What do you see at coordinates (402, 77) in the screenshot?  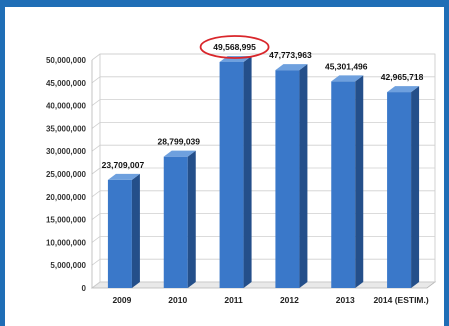 I see `data-label: 42,965,718` at bounding box center [402, 77].